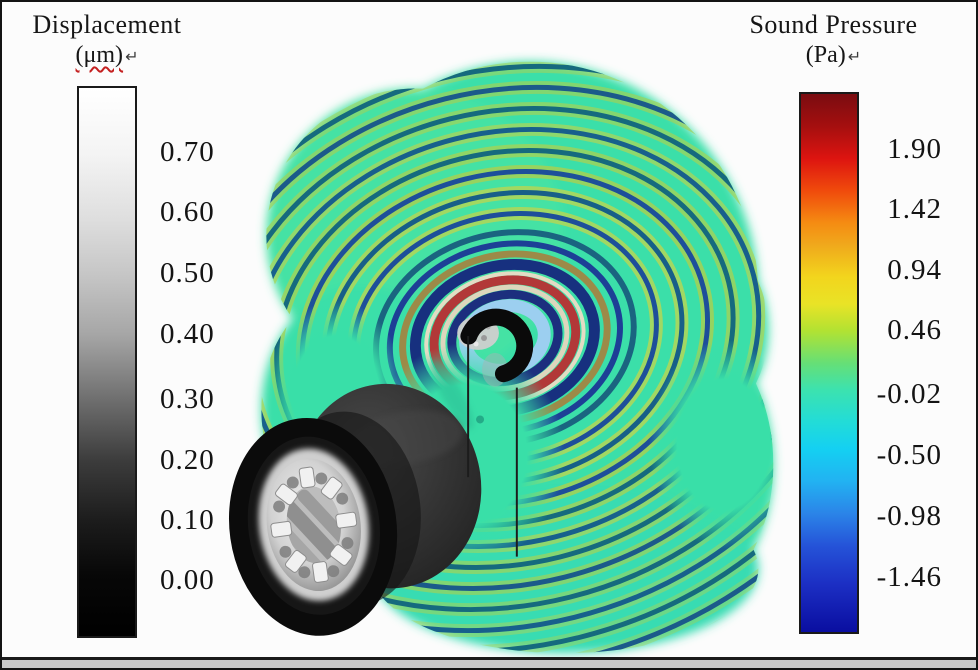  What do you see at coordinates (914, 330) in the screenshot?
I see `pressure-tick: 0.46` at bounding box center [914, 330].